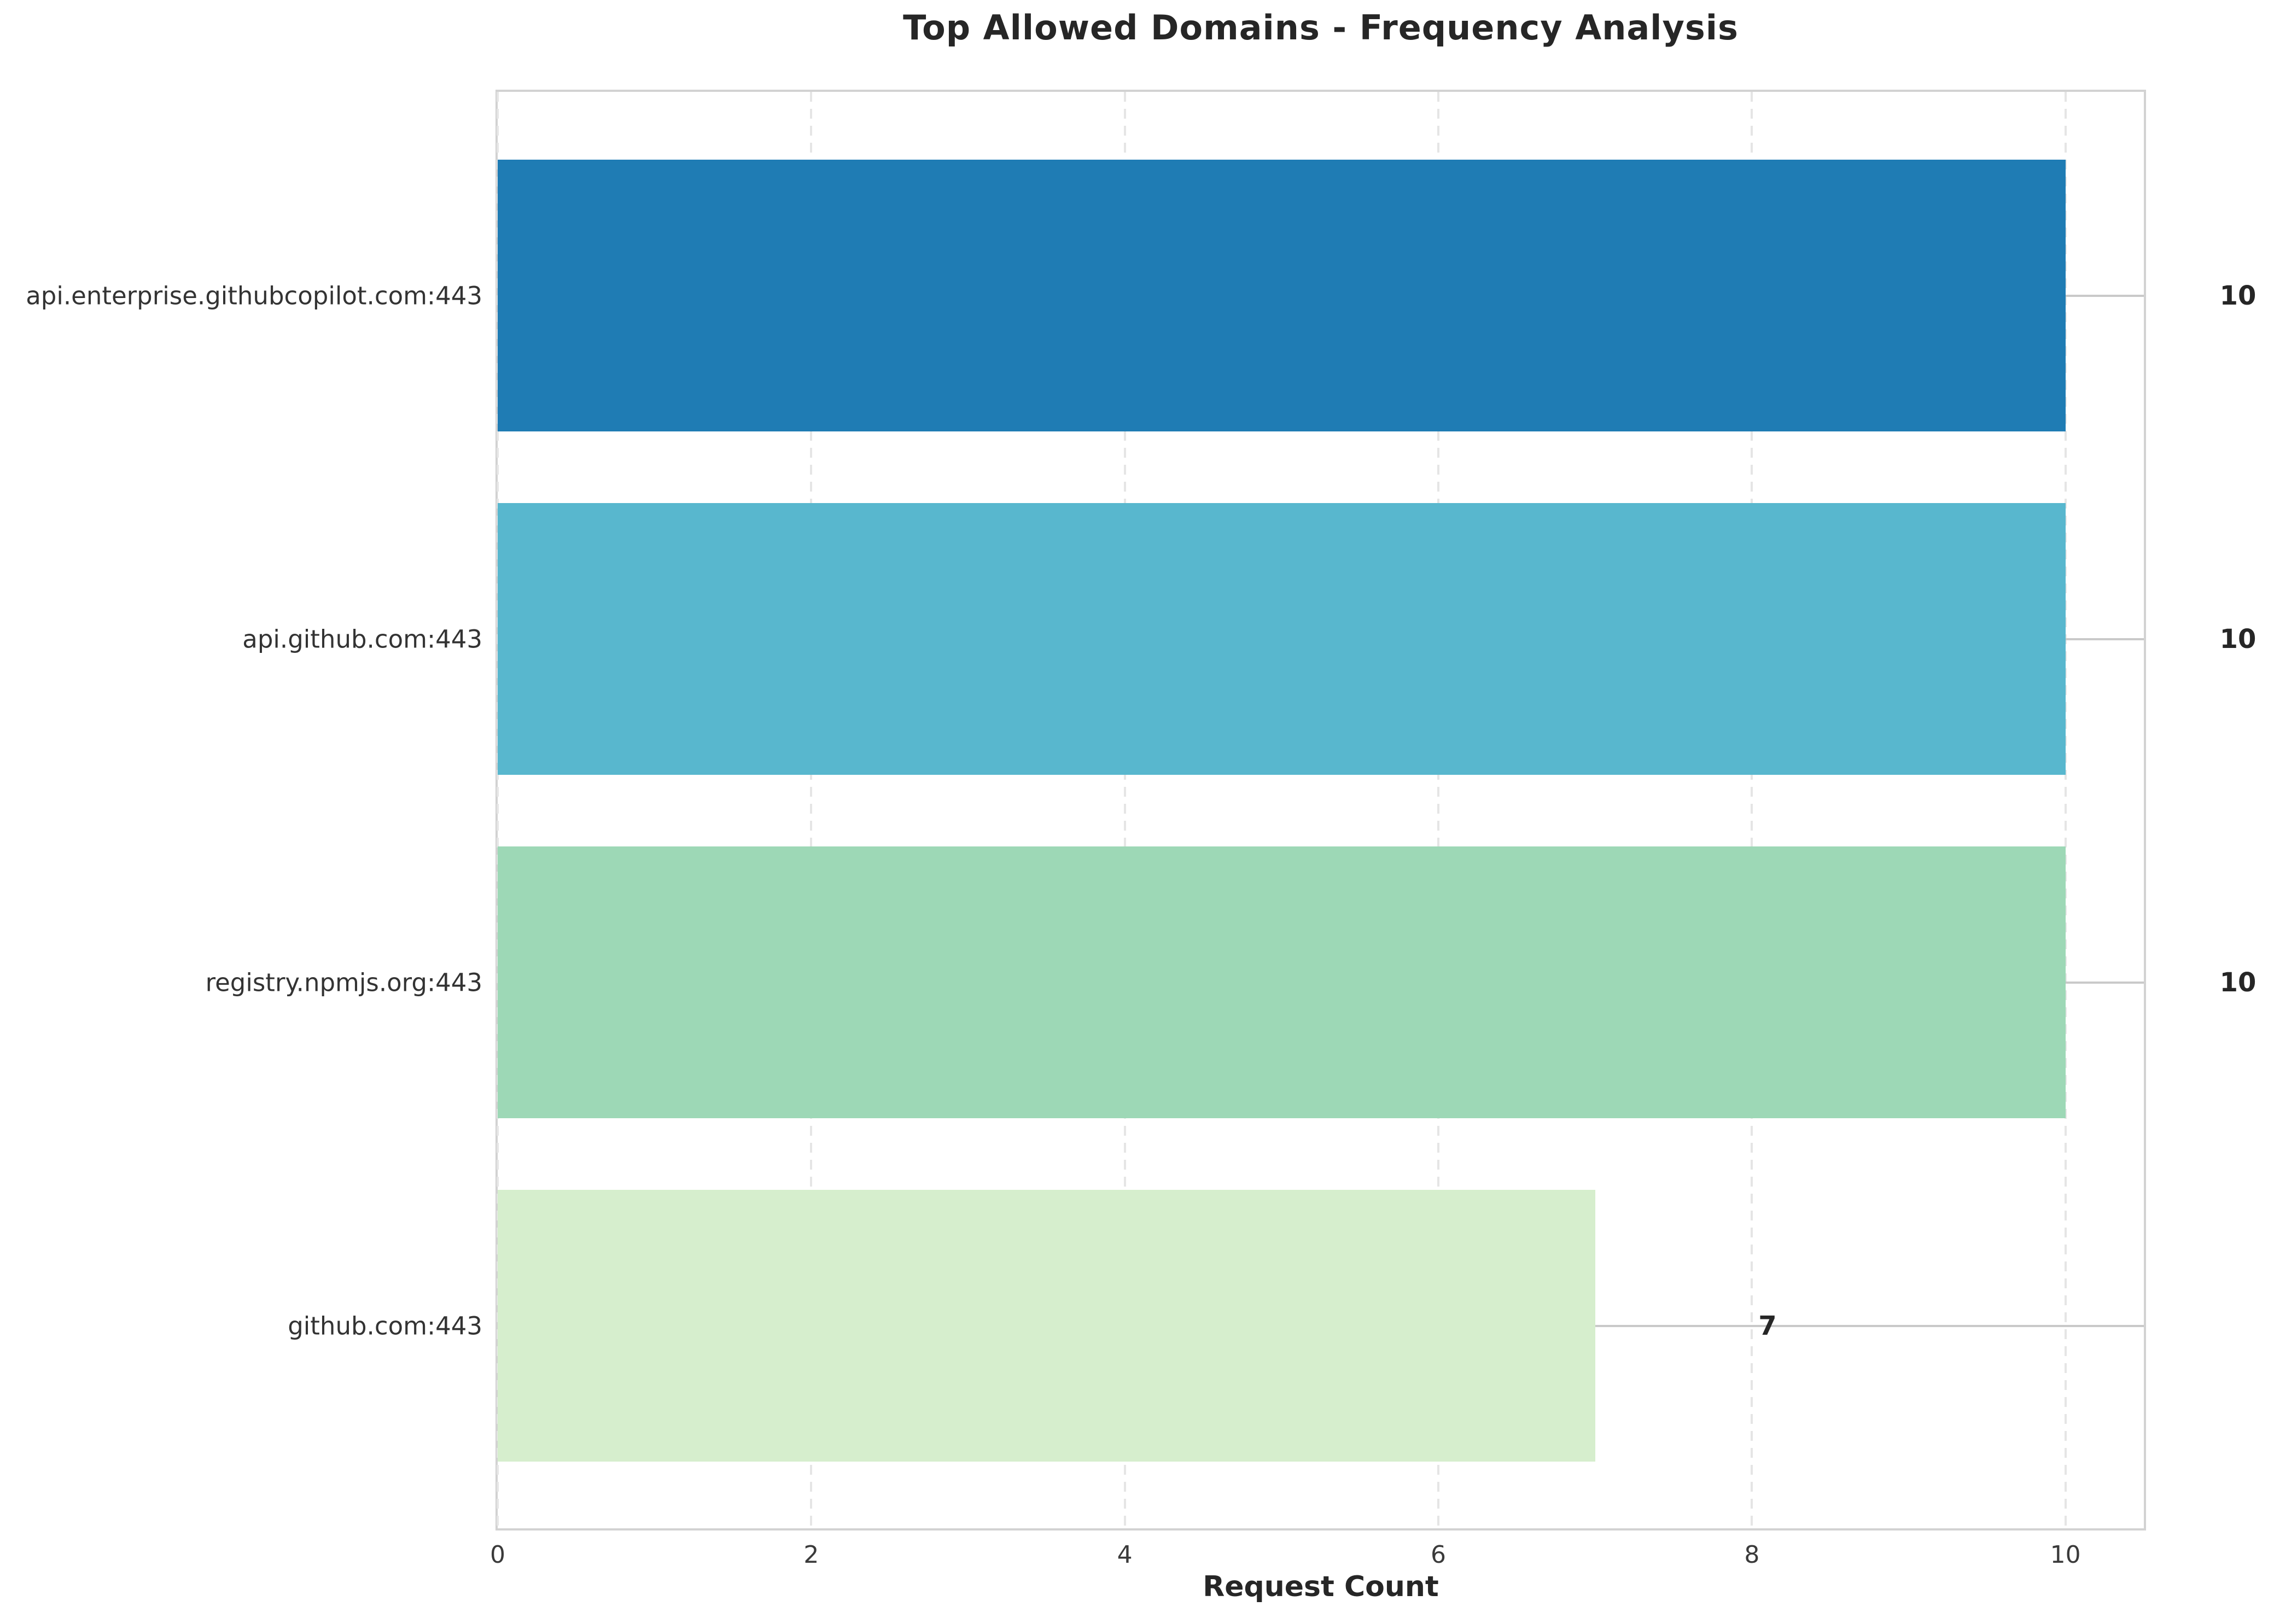 Image resolution: width=2274 pixels, height=1624 pixels. I want to click on y-category-label: api.github.com:443, so click(362, 638).